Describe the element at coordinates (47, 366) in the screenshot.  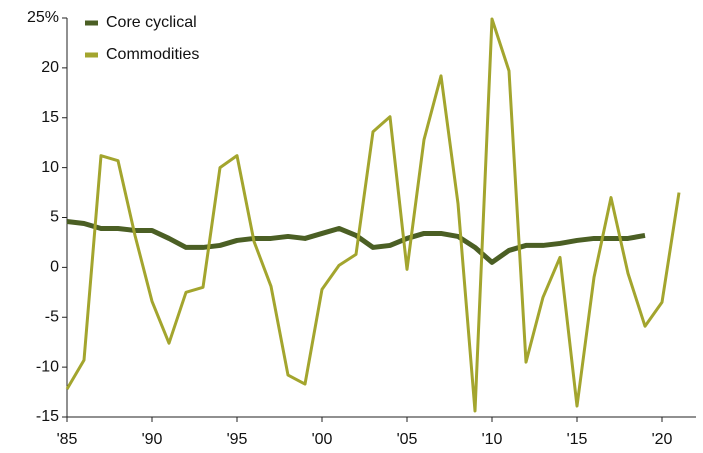
I see `y-tick-label: -10` at that location.